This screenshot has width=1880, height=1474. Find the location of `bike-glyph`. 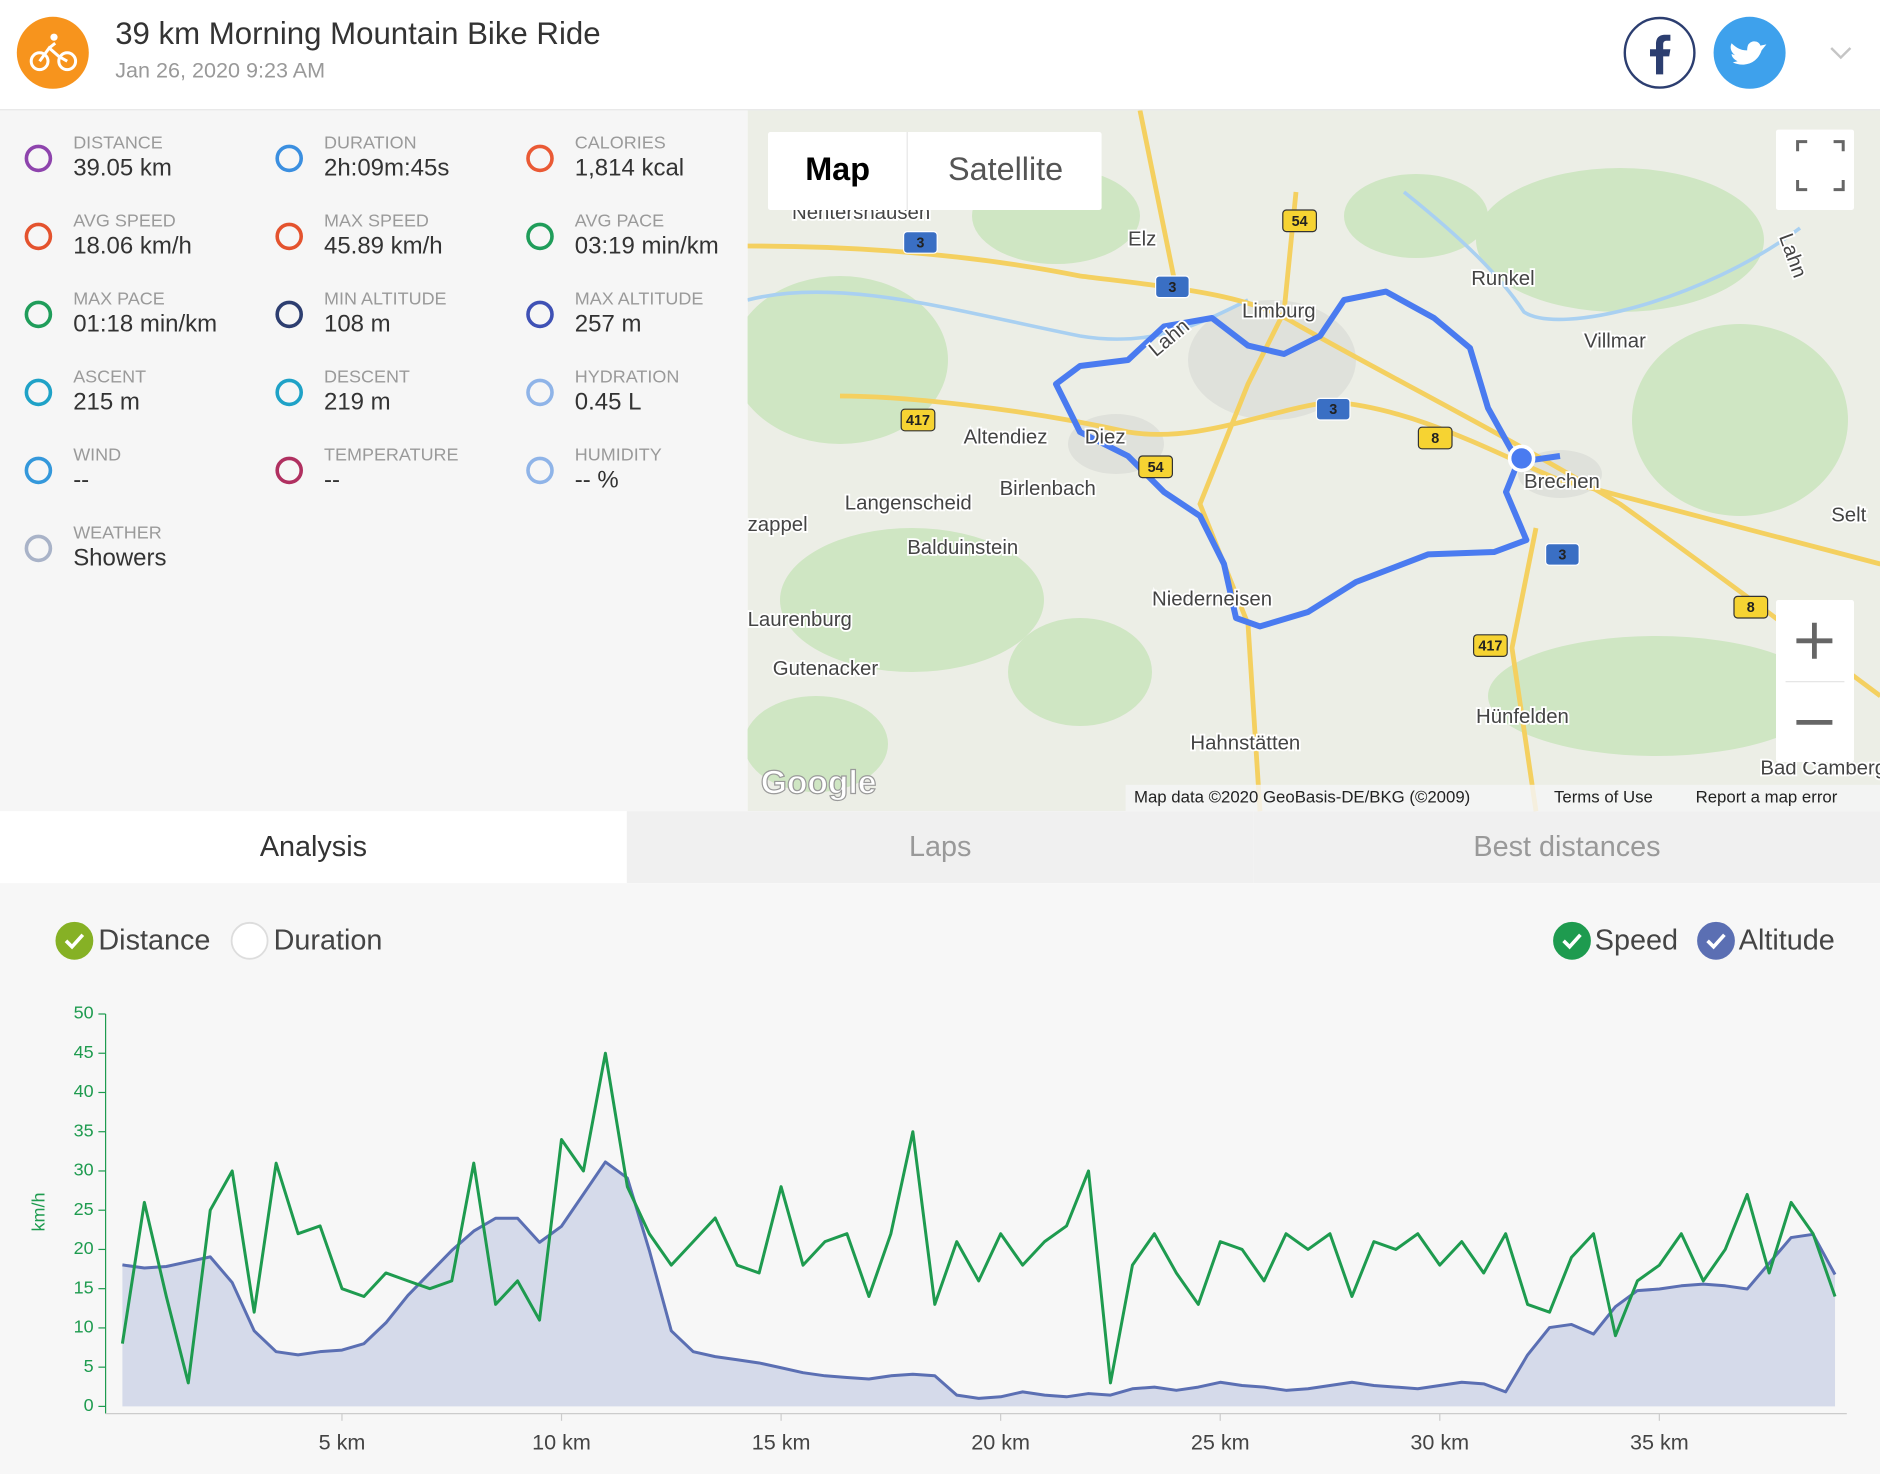

bike-glyph is located at coordinates (53, 57).